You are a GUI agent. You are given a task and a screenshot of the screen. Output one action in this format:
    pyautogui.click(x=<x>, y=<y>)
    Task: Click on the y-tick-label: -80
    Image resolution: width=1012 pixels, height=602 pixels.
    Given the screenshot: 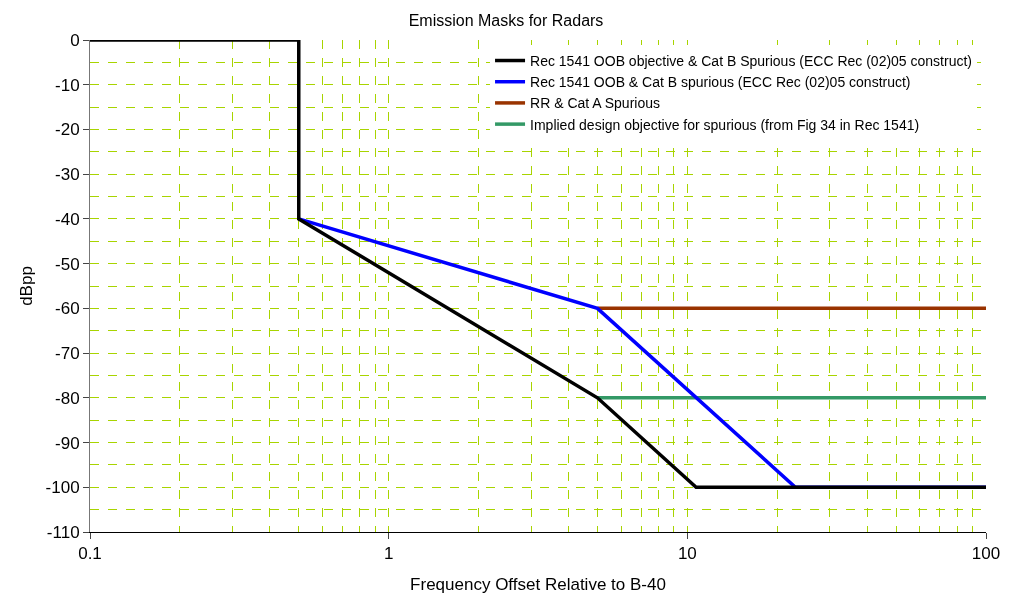 What is the action you would take?
    pyautogui.click(x=67, y=398)
    